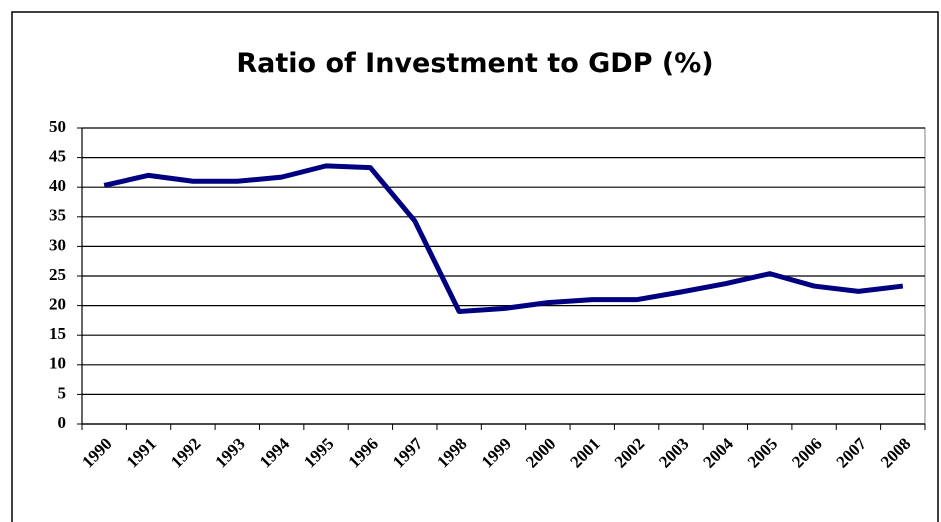 This screenshot has width=941, height=522. Describe the element at coordinates (57, 274) in the screenshot. I see `y-tick-label: 25` at that location.